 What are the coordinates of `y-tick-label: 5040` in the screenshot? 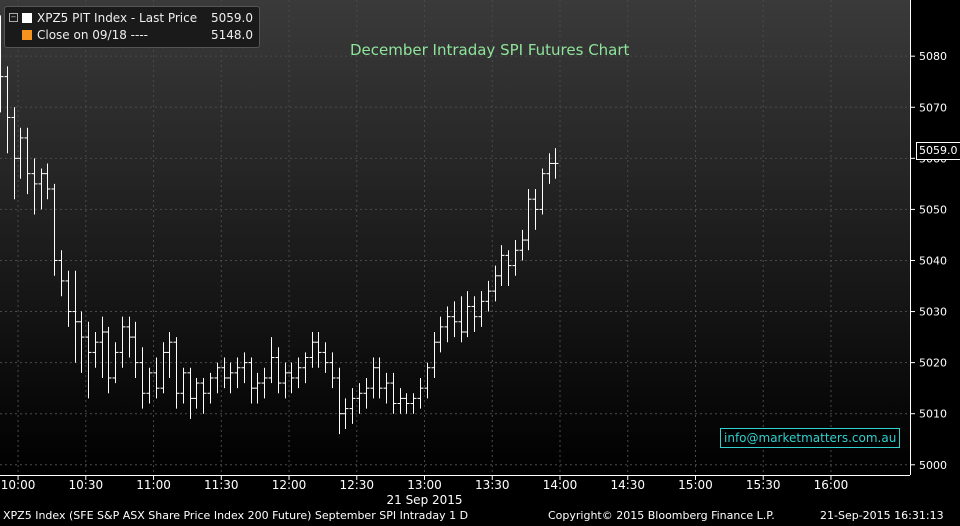 It's located at (933, 260).